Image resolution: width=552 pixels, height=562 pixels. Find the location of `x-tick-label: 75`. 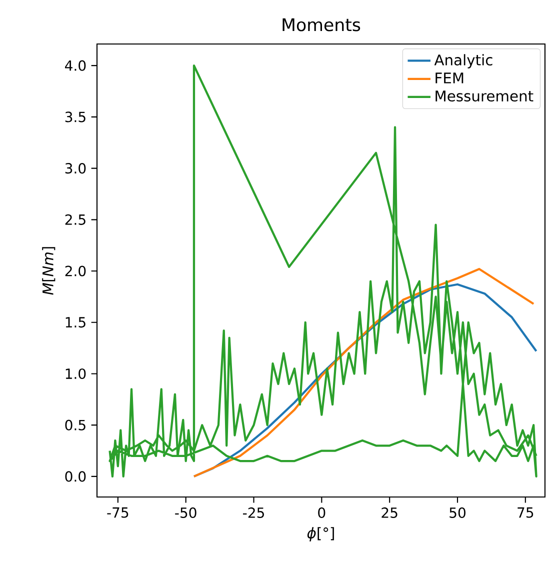

x-tick-label: 75 is located at coordinates (526, 512).